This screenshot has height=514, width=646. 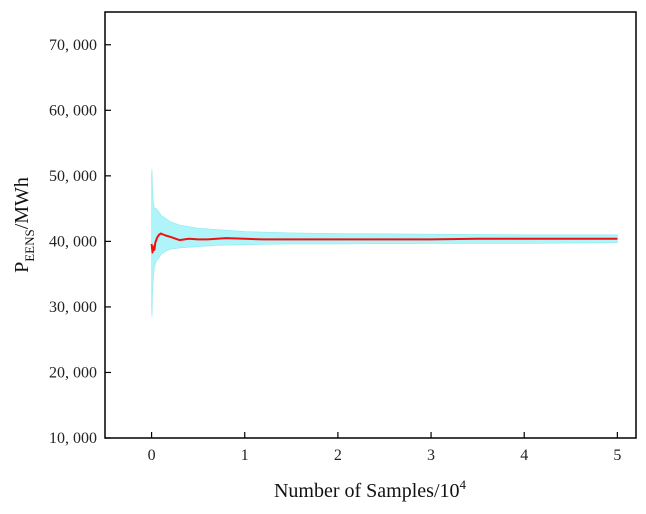 What do you see at coordinates (370, 489) in the screenshot?
I see `x-axis-title: Number of Samples/104` at bounding box center [370, 489].